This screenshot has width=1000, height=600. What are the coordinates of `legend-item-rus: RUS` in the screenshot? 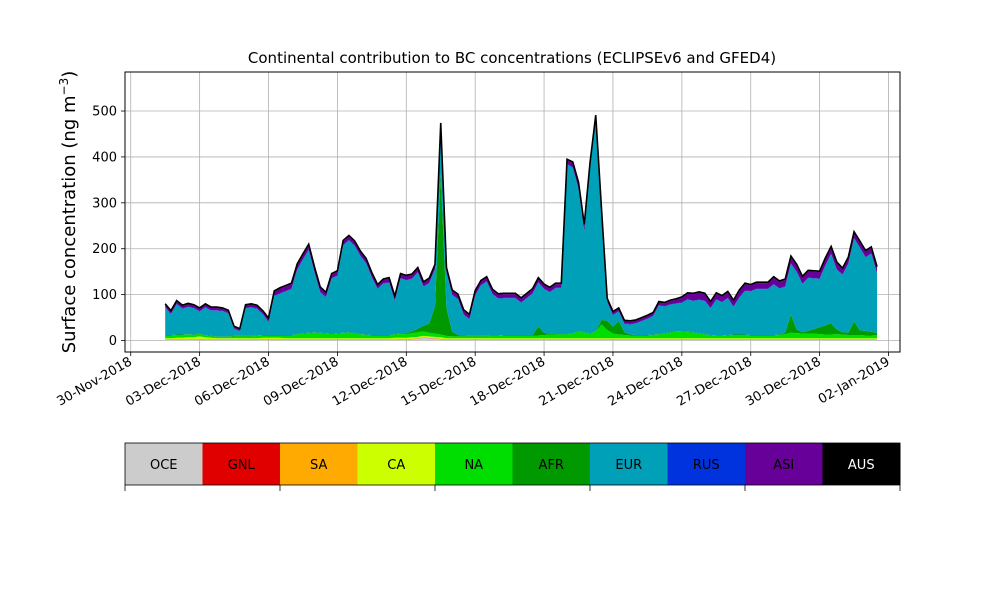 It's located at (706, 464).